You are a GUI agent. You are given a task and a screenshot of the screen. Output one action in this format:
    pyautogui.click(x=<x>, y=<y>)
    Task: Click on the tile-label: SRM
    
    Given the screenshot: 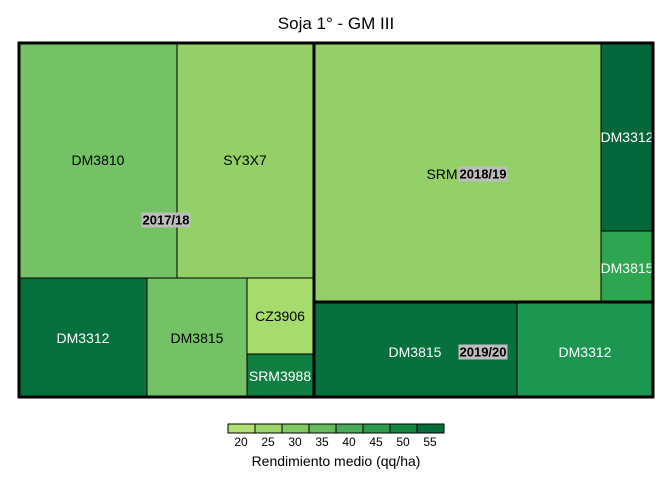 What is the action you would take?
    pyautogui.click(x=441, y=174)
    